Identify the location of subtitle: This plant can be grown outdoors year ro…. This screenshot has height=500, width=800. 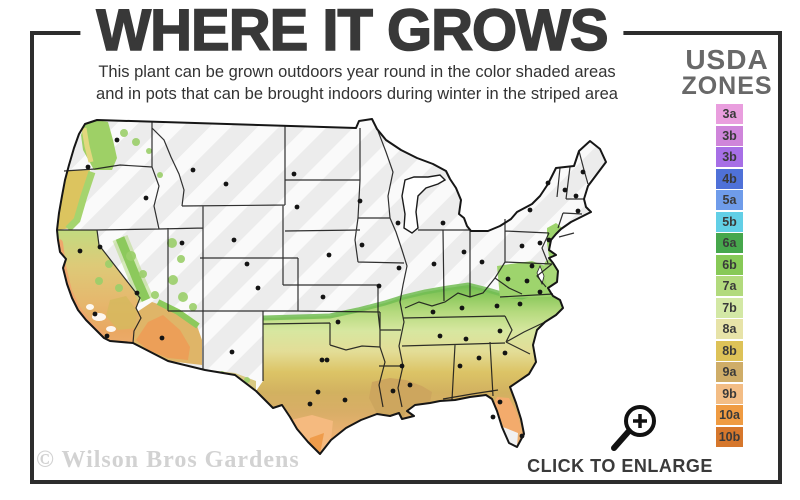
(357, 84).